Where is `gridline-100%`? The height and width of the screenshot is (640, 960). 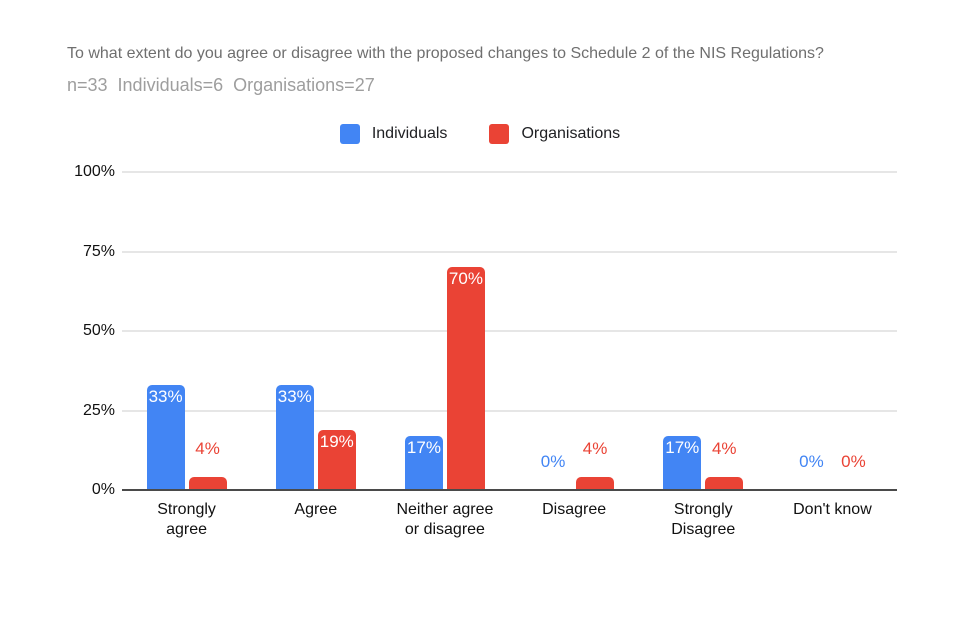
gridline-100% is located at coordinates (509, 172).